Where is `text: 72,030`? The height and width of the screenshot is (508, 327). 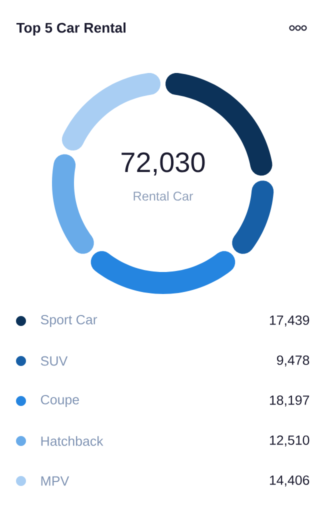
text: 72,030 is located at coordinates (163, 164).